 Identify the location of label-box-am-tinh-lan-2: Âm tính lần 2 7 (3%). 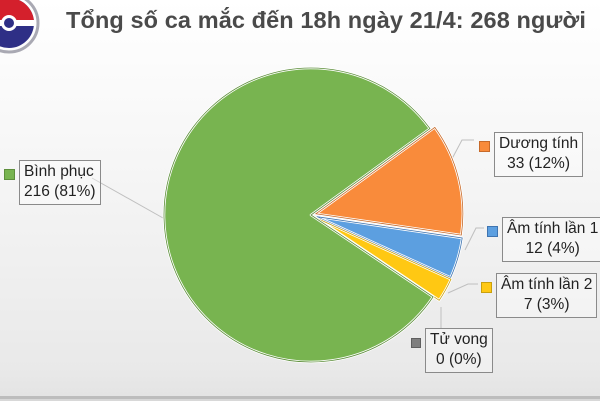
(547, 295).